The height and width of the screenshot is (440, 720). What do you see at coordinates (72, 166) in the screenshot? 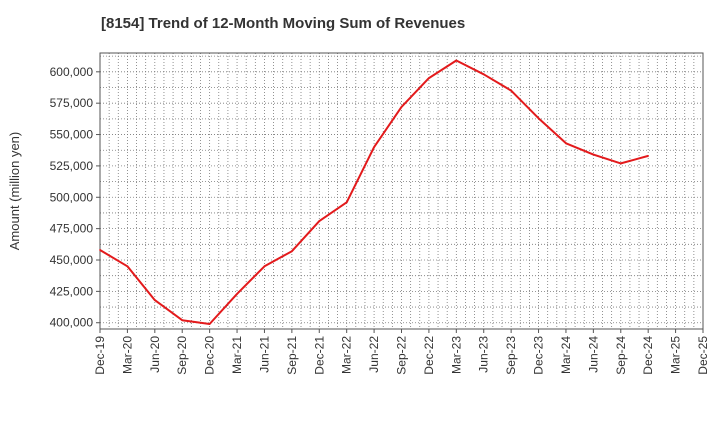
I see `y-tick-label: 525,000` at bounding box center [72, 166].